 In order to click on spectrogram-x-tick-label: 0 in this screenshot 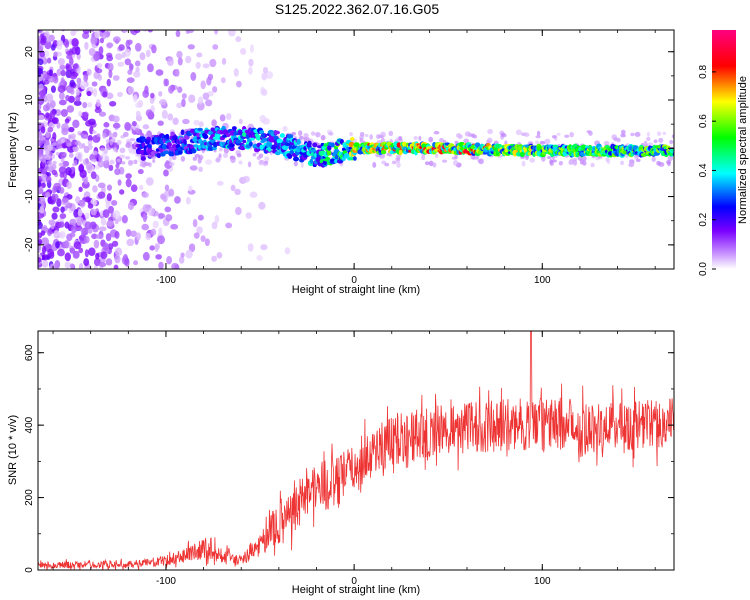, I will do `click(354, 280)`.